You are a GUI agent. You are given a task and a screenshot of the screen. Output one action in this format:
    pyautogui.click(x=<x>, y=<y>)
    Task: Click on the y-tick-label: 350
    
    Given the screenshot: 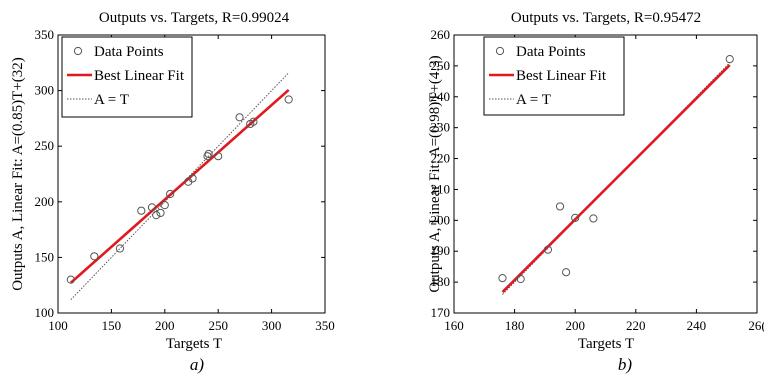 What is the action you would take?
    pyautogui.click(x=45, y=34)
    